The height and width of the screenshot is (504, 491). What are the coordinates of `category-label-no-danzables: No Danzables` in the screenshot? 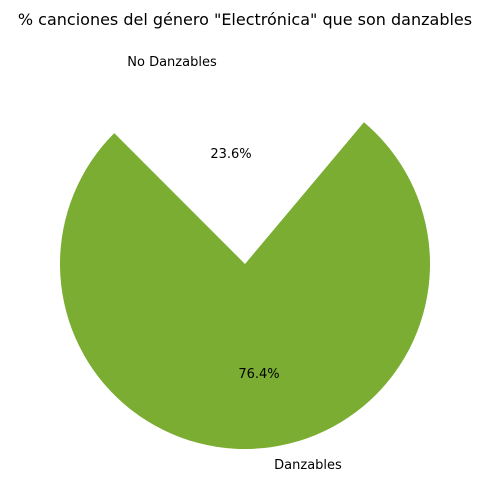 It's located at (172, 62).